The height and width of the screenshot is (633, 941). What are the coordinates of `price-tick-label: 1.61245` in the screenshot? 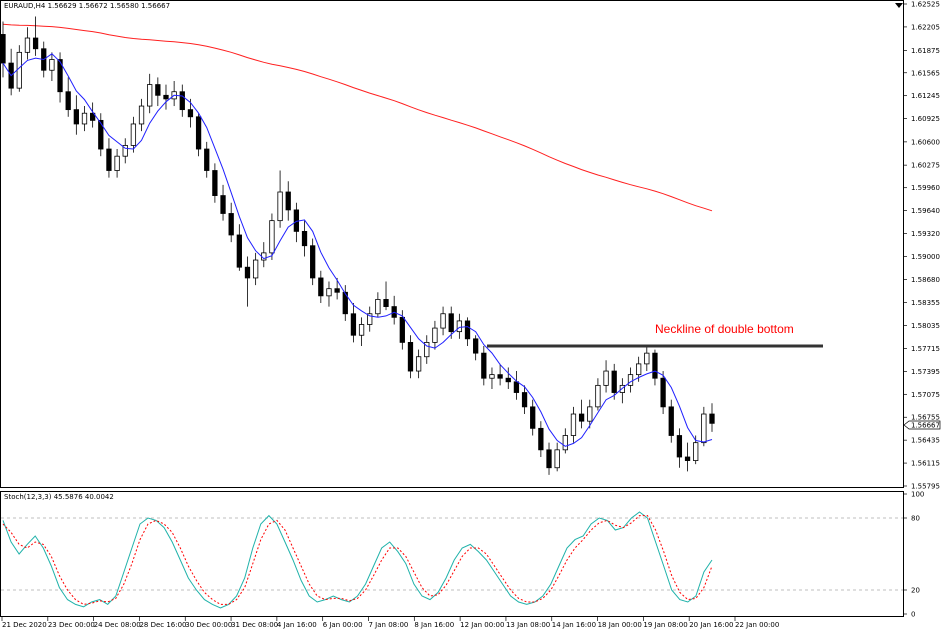 It's located at (925, 96).